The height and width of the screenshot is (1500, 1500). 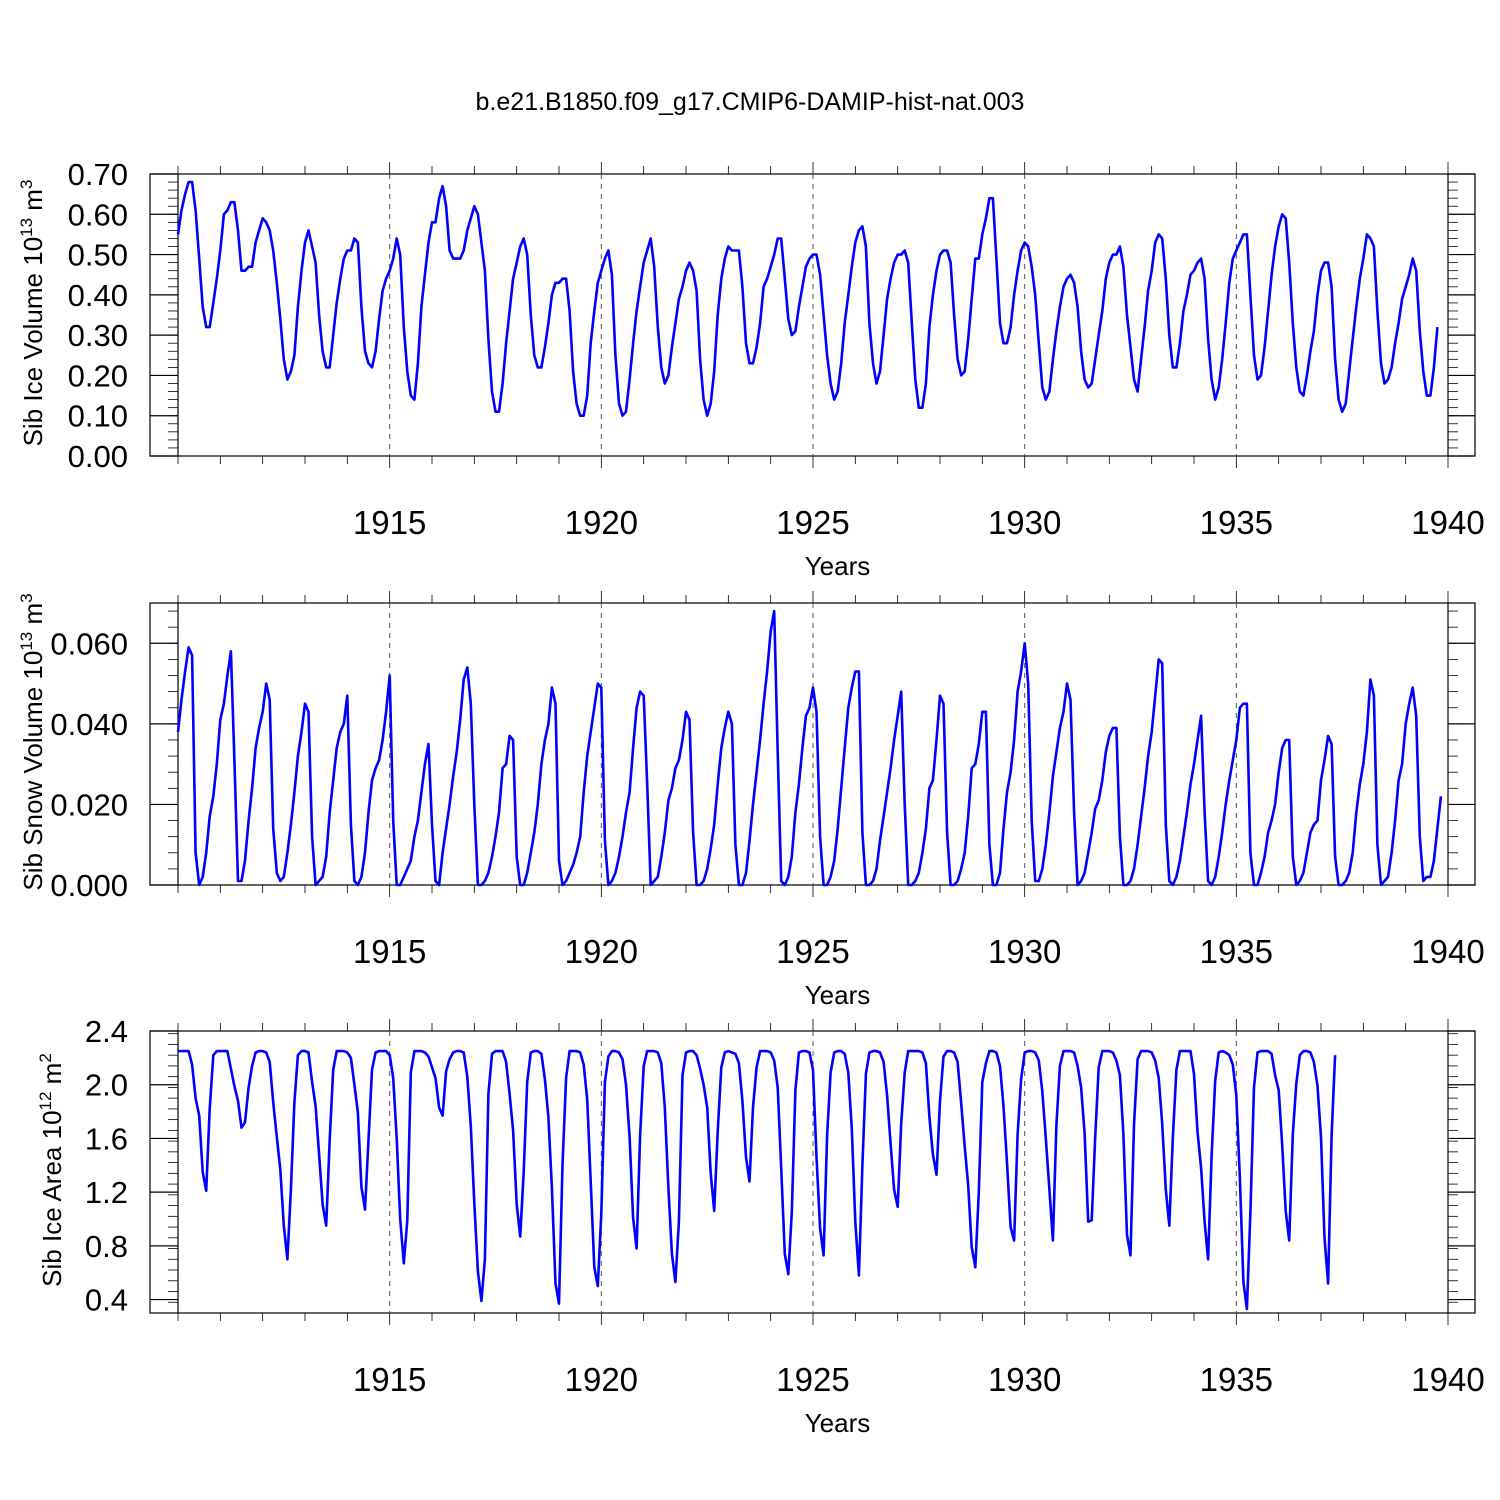 I want to click on y-tick-label: 1.6, so click(x=106, y=1138).